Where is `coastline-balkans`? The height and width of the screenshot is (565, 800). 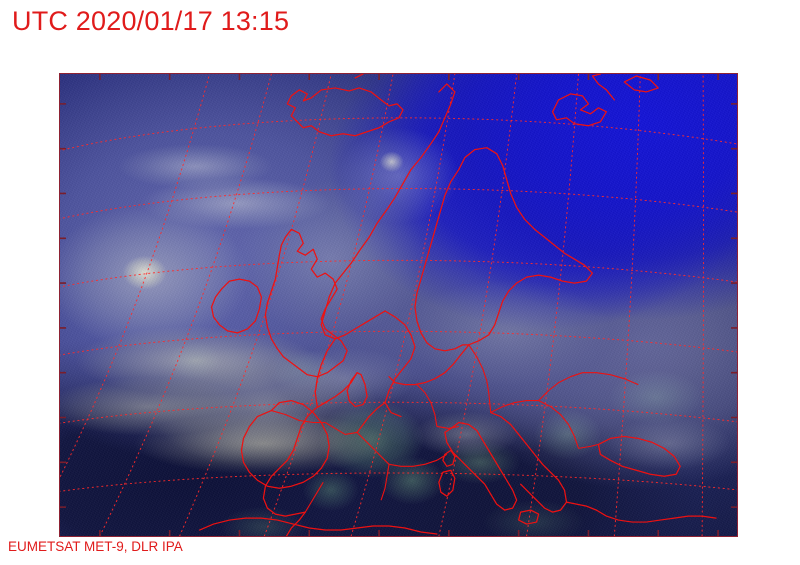
coastline-balkans is located at coordinates (544, 462).